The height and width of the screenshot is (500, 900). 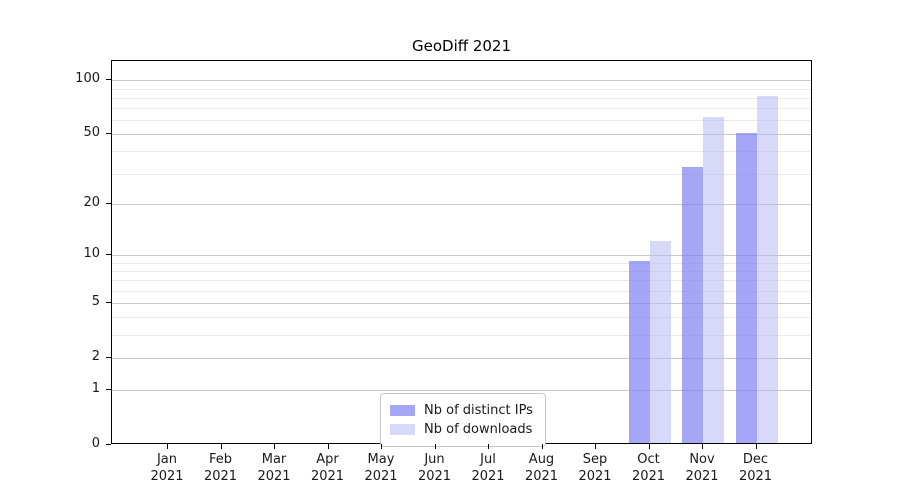 I want to click on y-tick-label: 0, so click(x=95, y=443).